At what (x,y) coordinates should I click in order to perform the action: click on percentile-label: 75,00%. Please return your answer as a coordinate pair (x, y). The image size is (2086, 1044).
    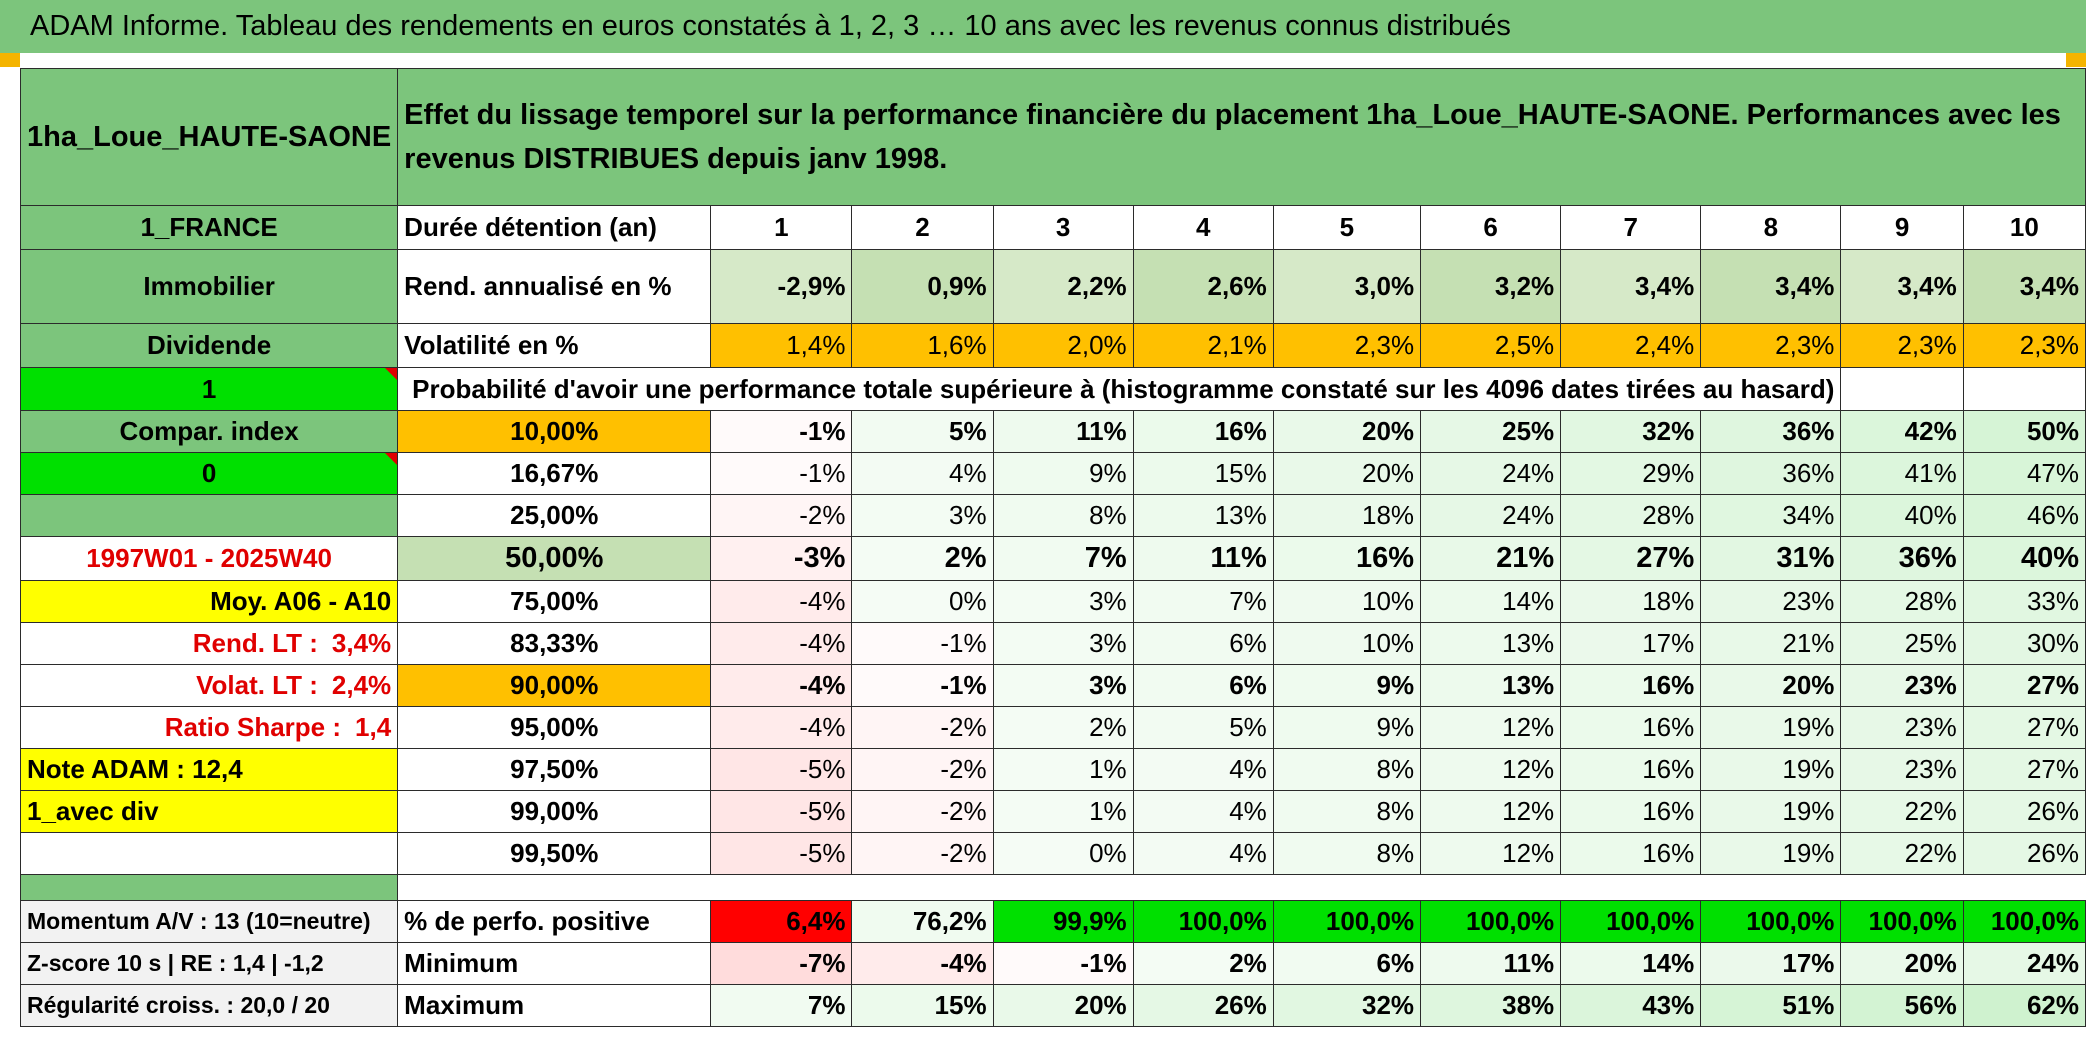
    Looking at the image, I should click on (554, 601).